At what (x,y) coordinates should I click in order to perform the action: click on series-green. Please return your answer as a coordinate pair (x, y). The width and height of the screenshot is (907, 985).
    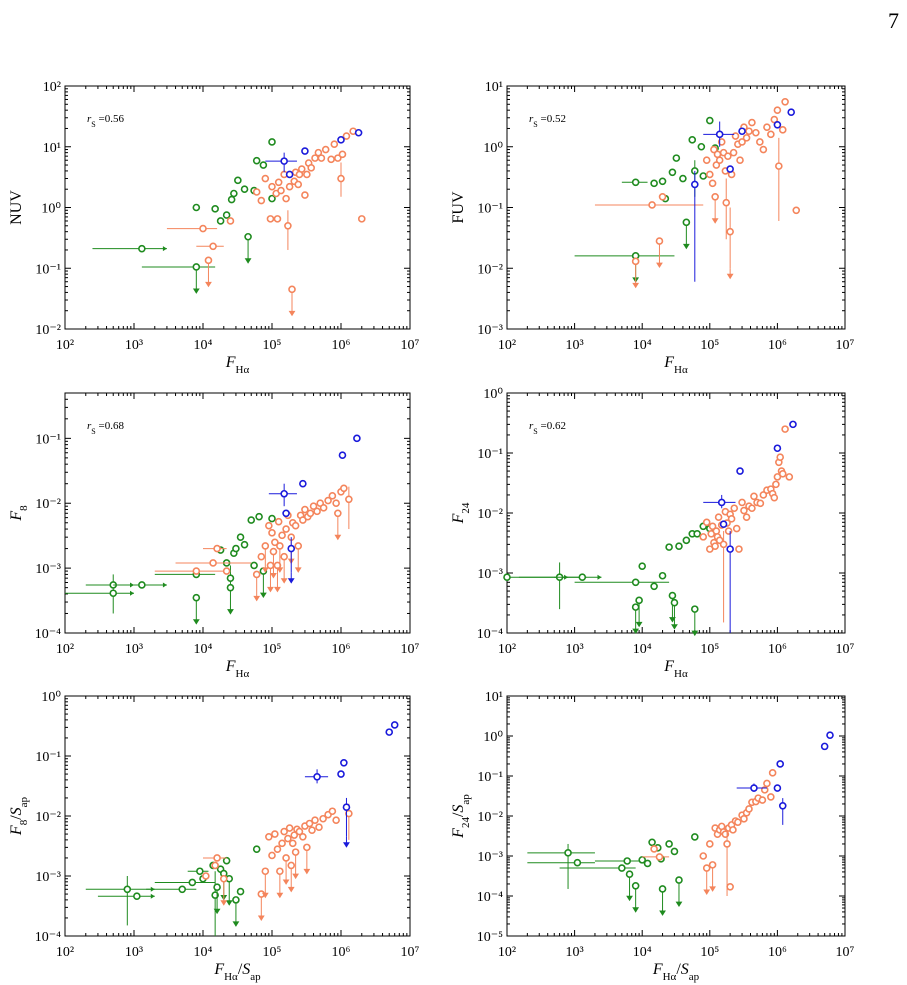
    Looking at the image, I should click on (170, 568).